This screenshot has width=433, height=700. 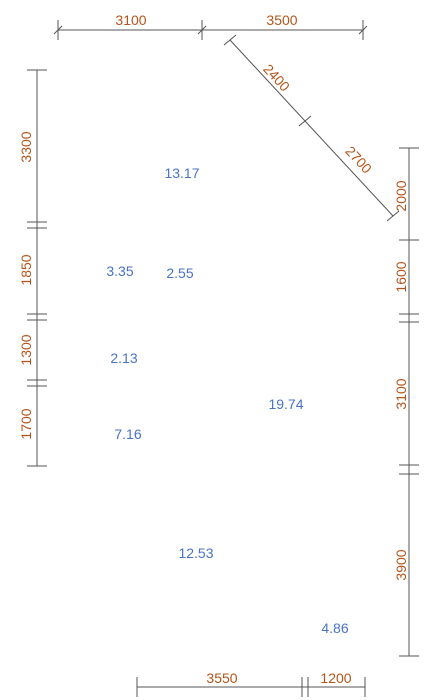 What do you see at coordinates (123, 358) in the screenshot?
I see `room-area-4: 2.13` at bounding box center [123, 358].